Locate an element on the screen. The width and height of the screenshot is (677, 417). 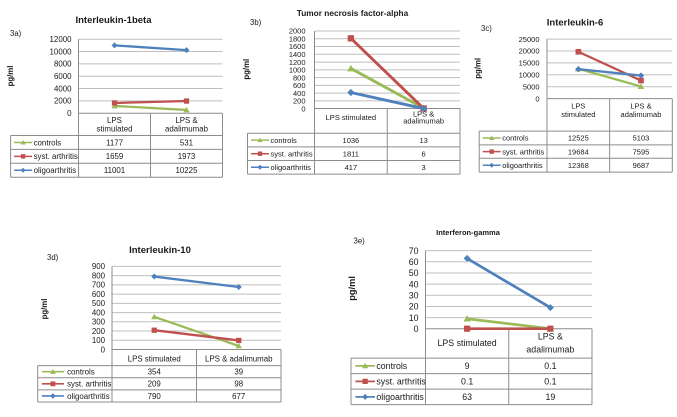
svg-text: Tumor necrosis factor-alpha is located at coordinates (353, 13).